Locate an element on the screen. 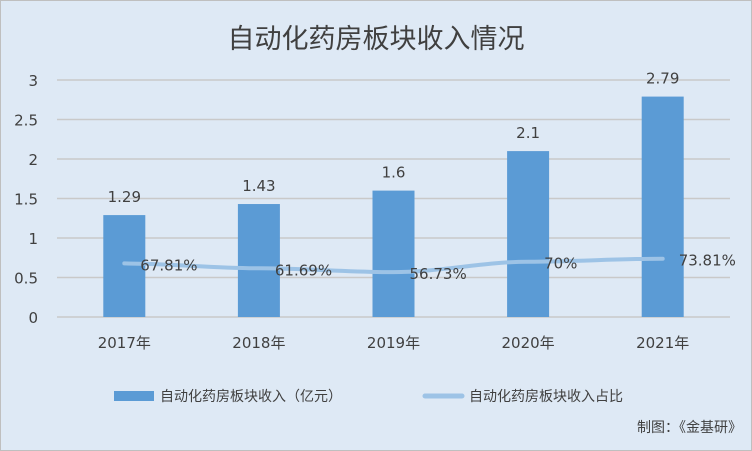 The image size is (752, 451). bar-value-label: 1.29 is located at coordinates (124, 197).